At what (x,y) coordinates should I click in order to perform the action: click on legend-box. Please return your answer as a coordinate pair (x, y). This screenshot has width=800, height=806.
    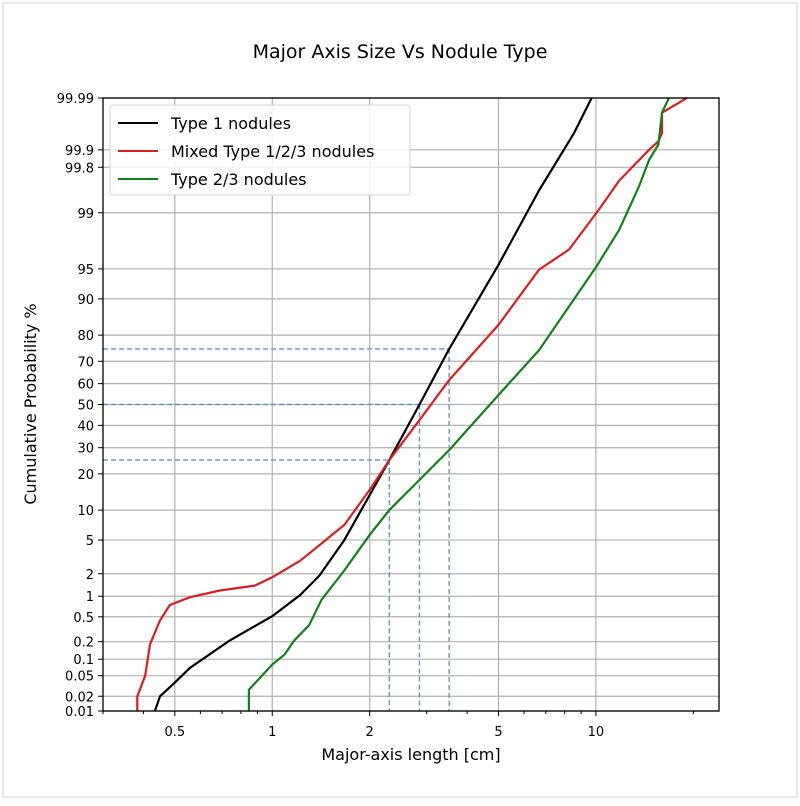
    Looking at the image, I should click on (260, 150).